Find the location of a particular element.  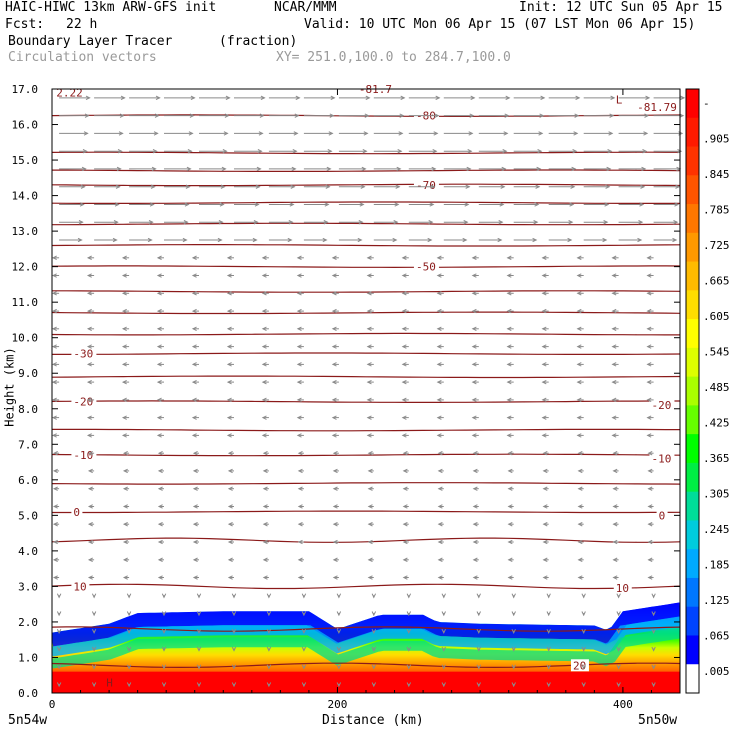

colorbar-label: .725 is located at coordinates (716, 245).